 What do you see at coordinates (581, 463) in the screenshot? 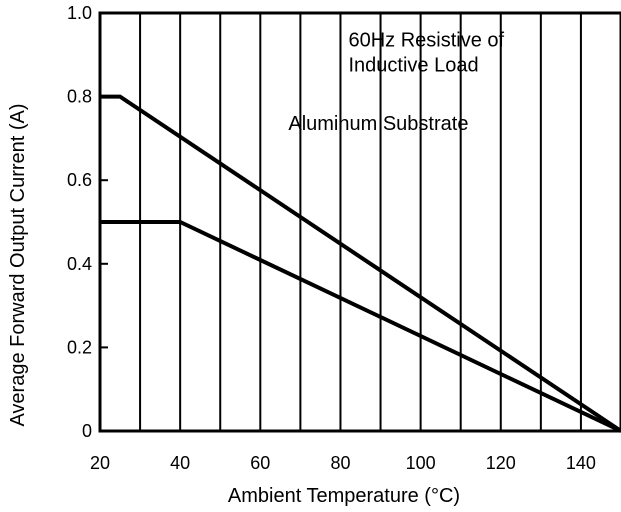
I see `x-tick-label-6: 140` at bounding box center [581, 463].